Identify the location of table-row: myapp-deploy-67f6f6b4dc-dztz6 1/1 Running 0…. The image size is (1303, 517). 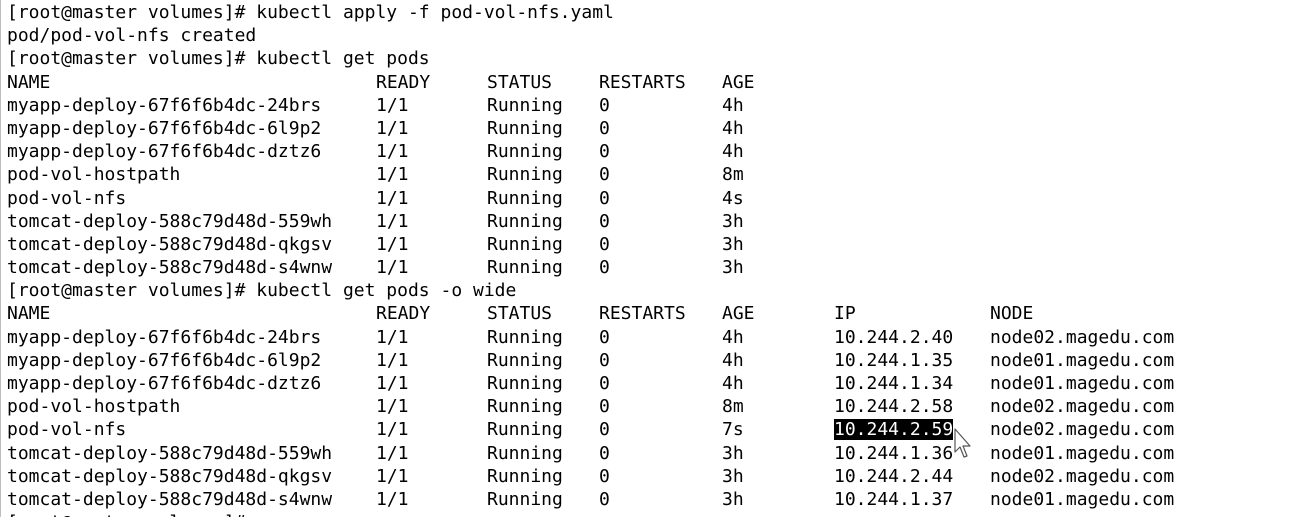
(652, 383).